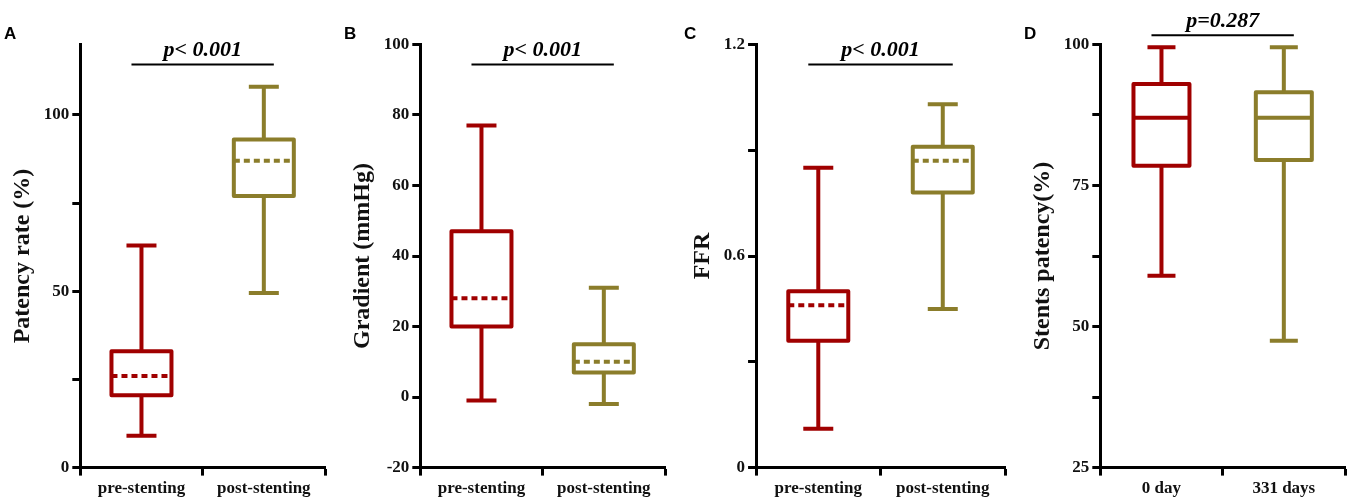  Describe the element at coordinates (1284, 488) in the screenshot. I see `x-tick-label: 331 days` at that location.